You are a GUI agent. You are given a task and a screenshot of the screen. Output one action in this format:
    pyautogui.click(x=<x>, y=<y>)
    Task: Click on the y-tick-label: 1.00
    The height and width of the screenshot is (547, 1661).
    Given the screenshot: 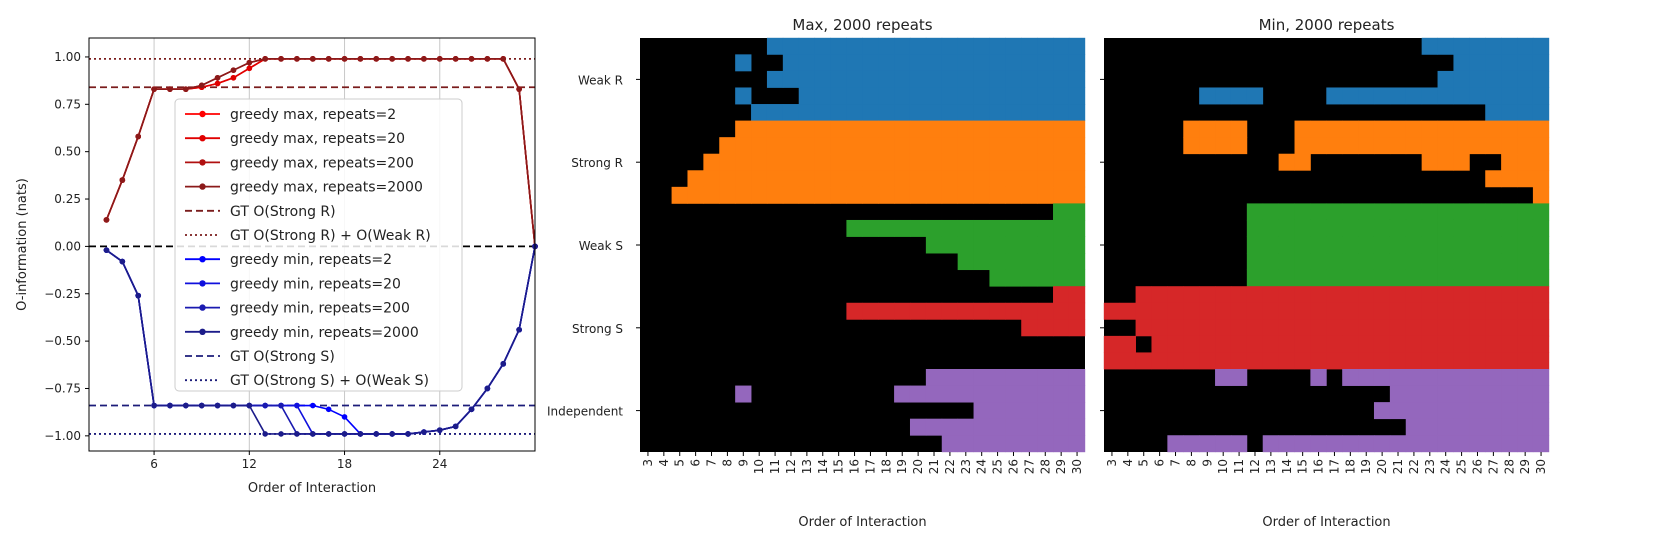 What is the action you would take?
    pyautogui.click(x=67, y=57)
    